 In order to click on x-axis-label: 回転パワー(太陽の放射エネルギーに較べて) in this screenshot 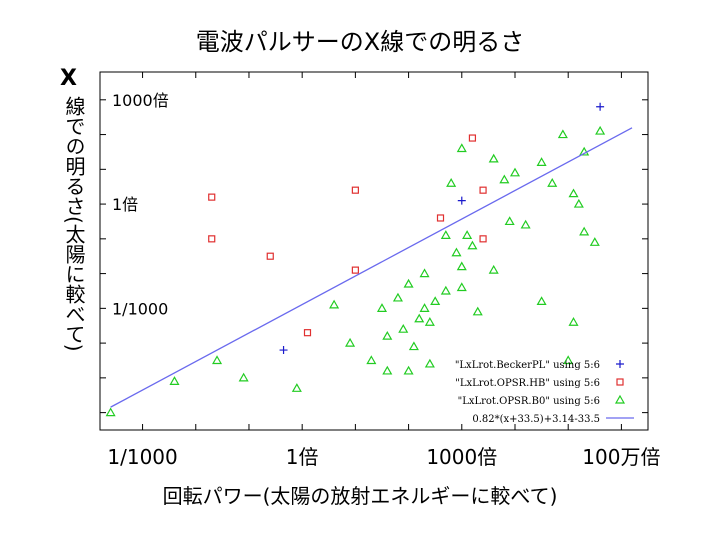, I will do `click(360, 496)`.